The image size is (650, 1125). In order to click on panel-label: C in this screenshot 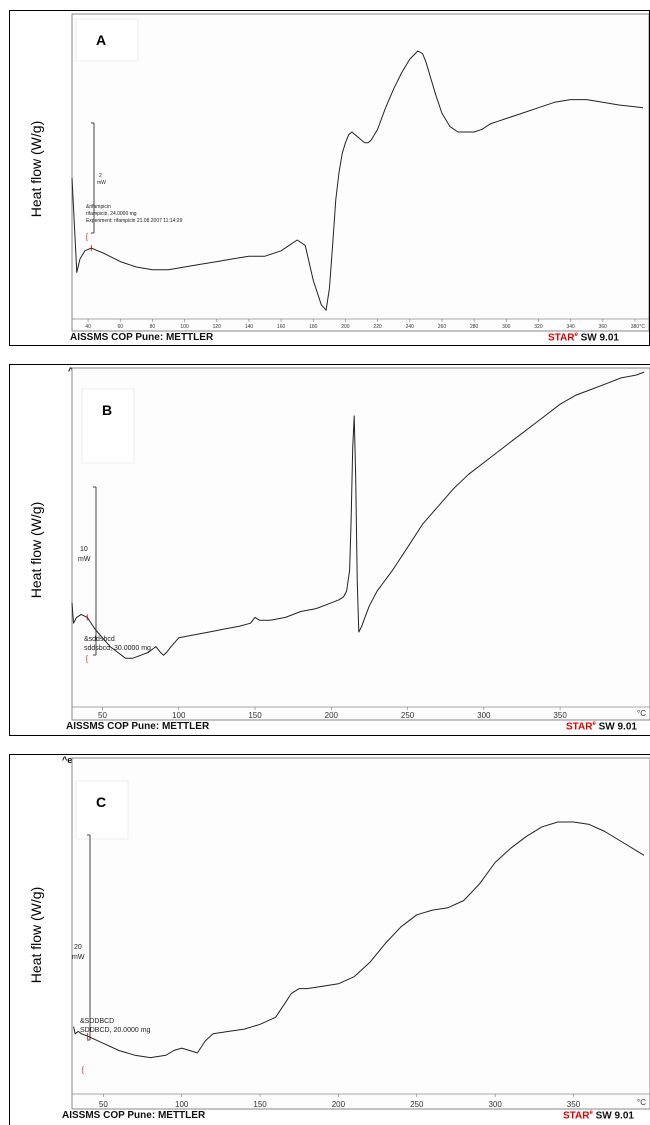, I will do `click(101, 802)`.